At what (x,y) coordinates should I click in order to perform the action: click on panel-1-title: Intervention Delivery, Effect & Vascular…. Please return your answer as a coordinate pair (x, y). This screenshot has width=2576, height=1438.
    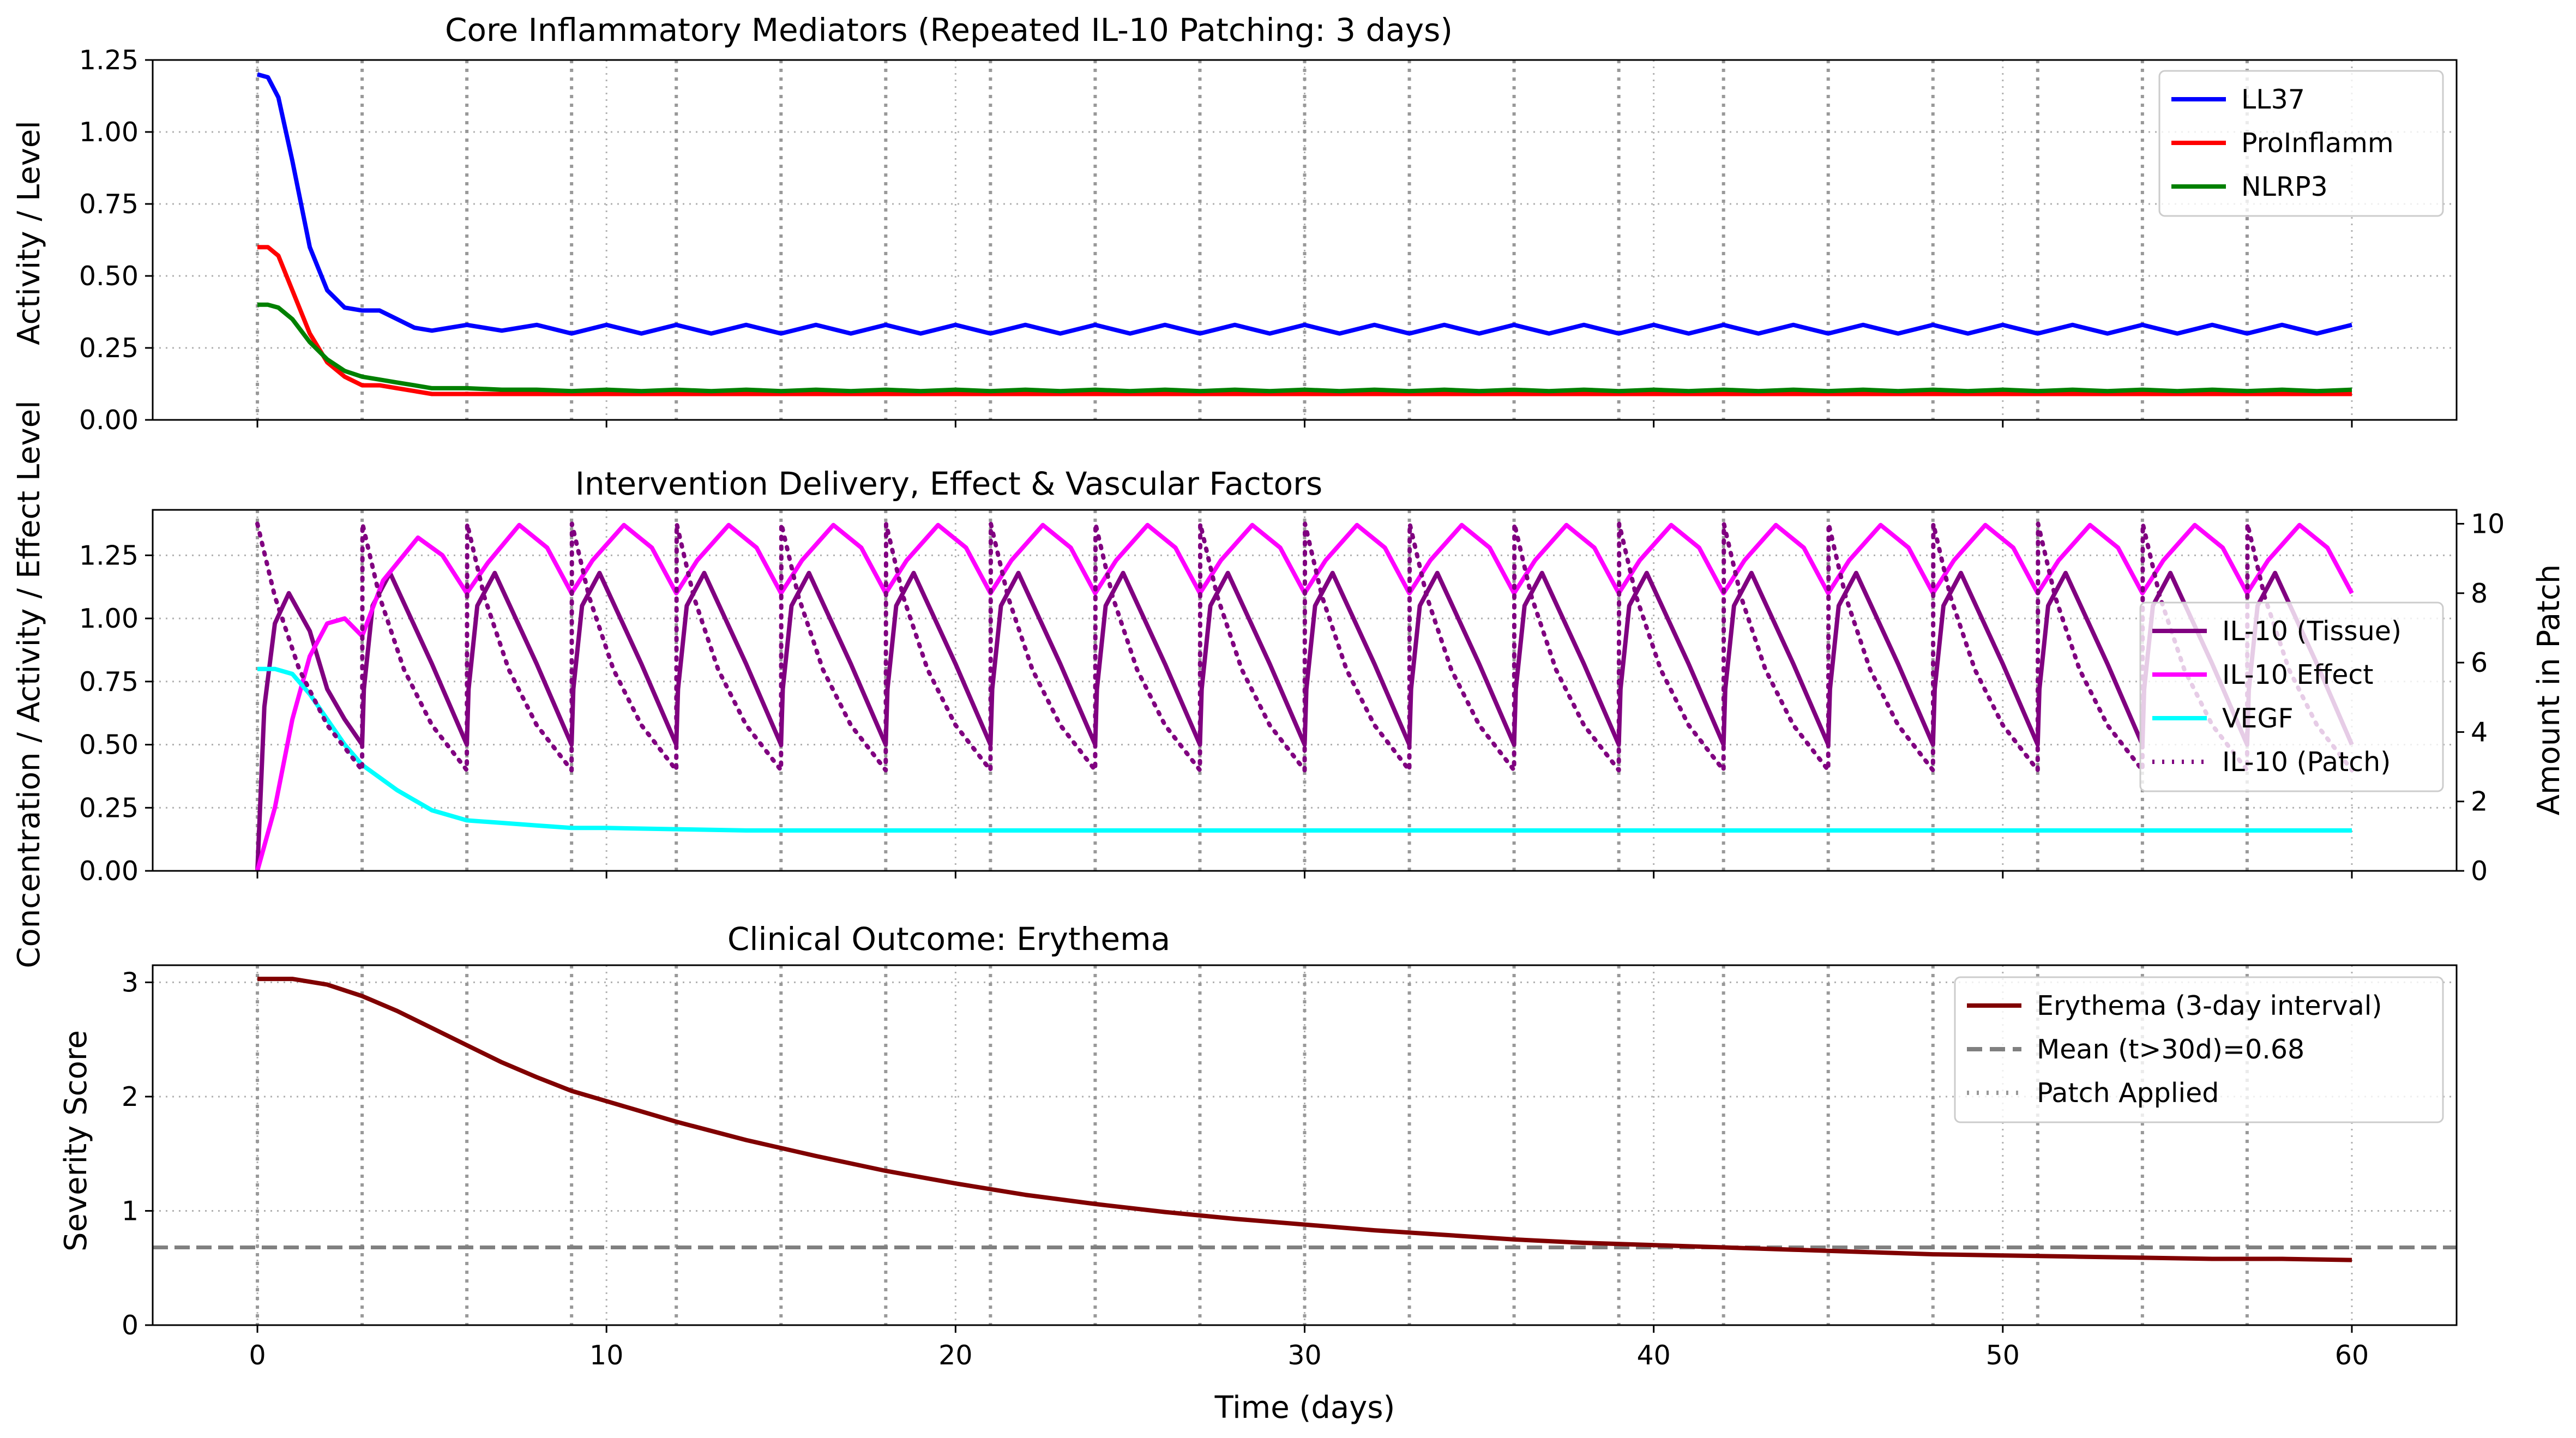
    Looking at the image, I should click on (948, 483).